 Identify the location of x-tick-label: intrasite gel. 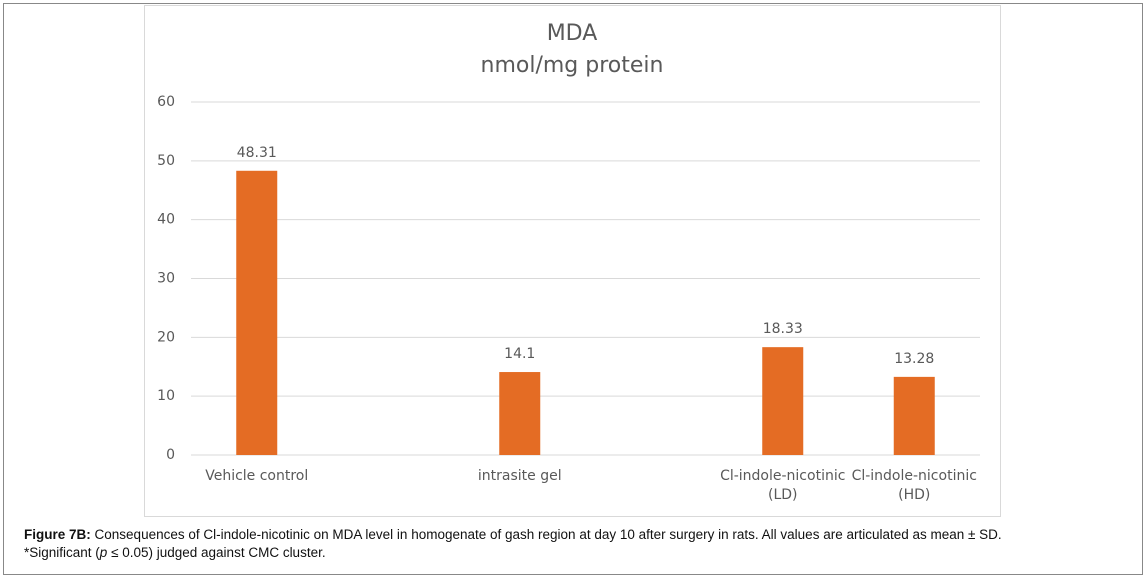
(519, 476).